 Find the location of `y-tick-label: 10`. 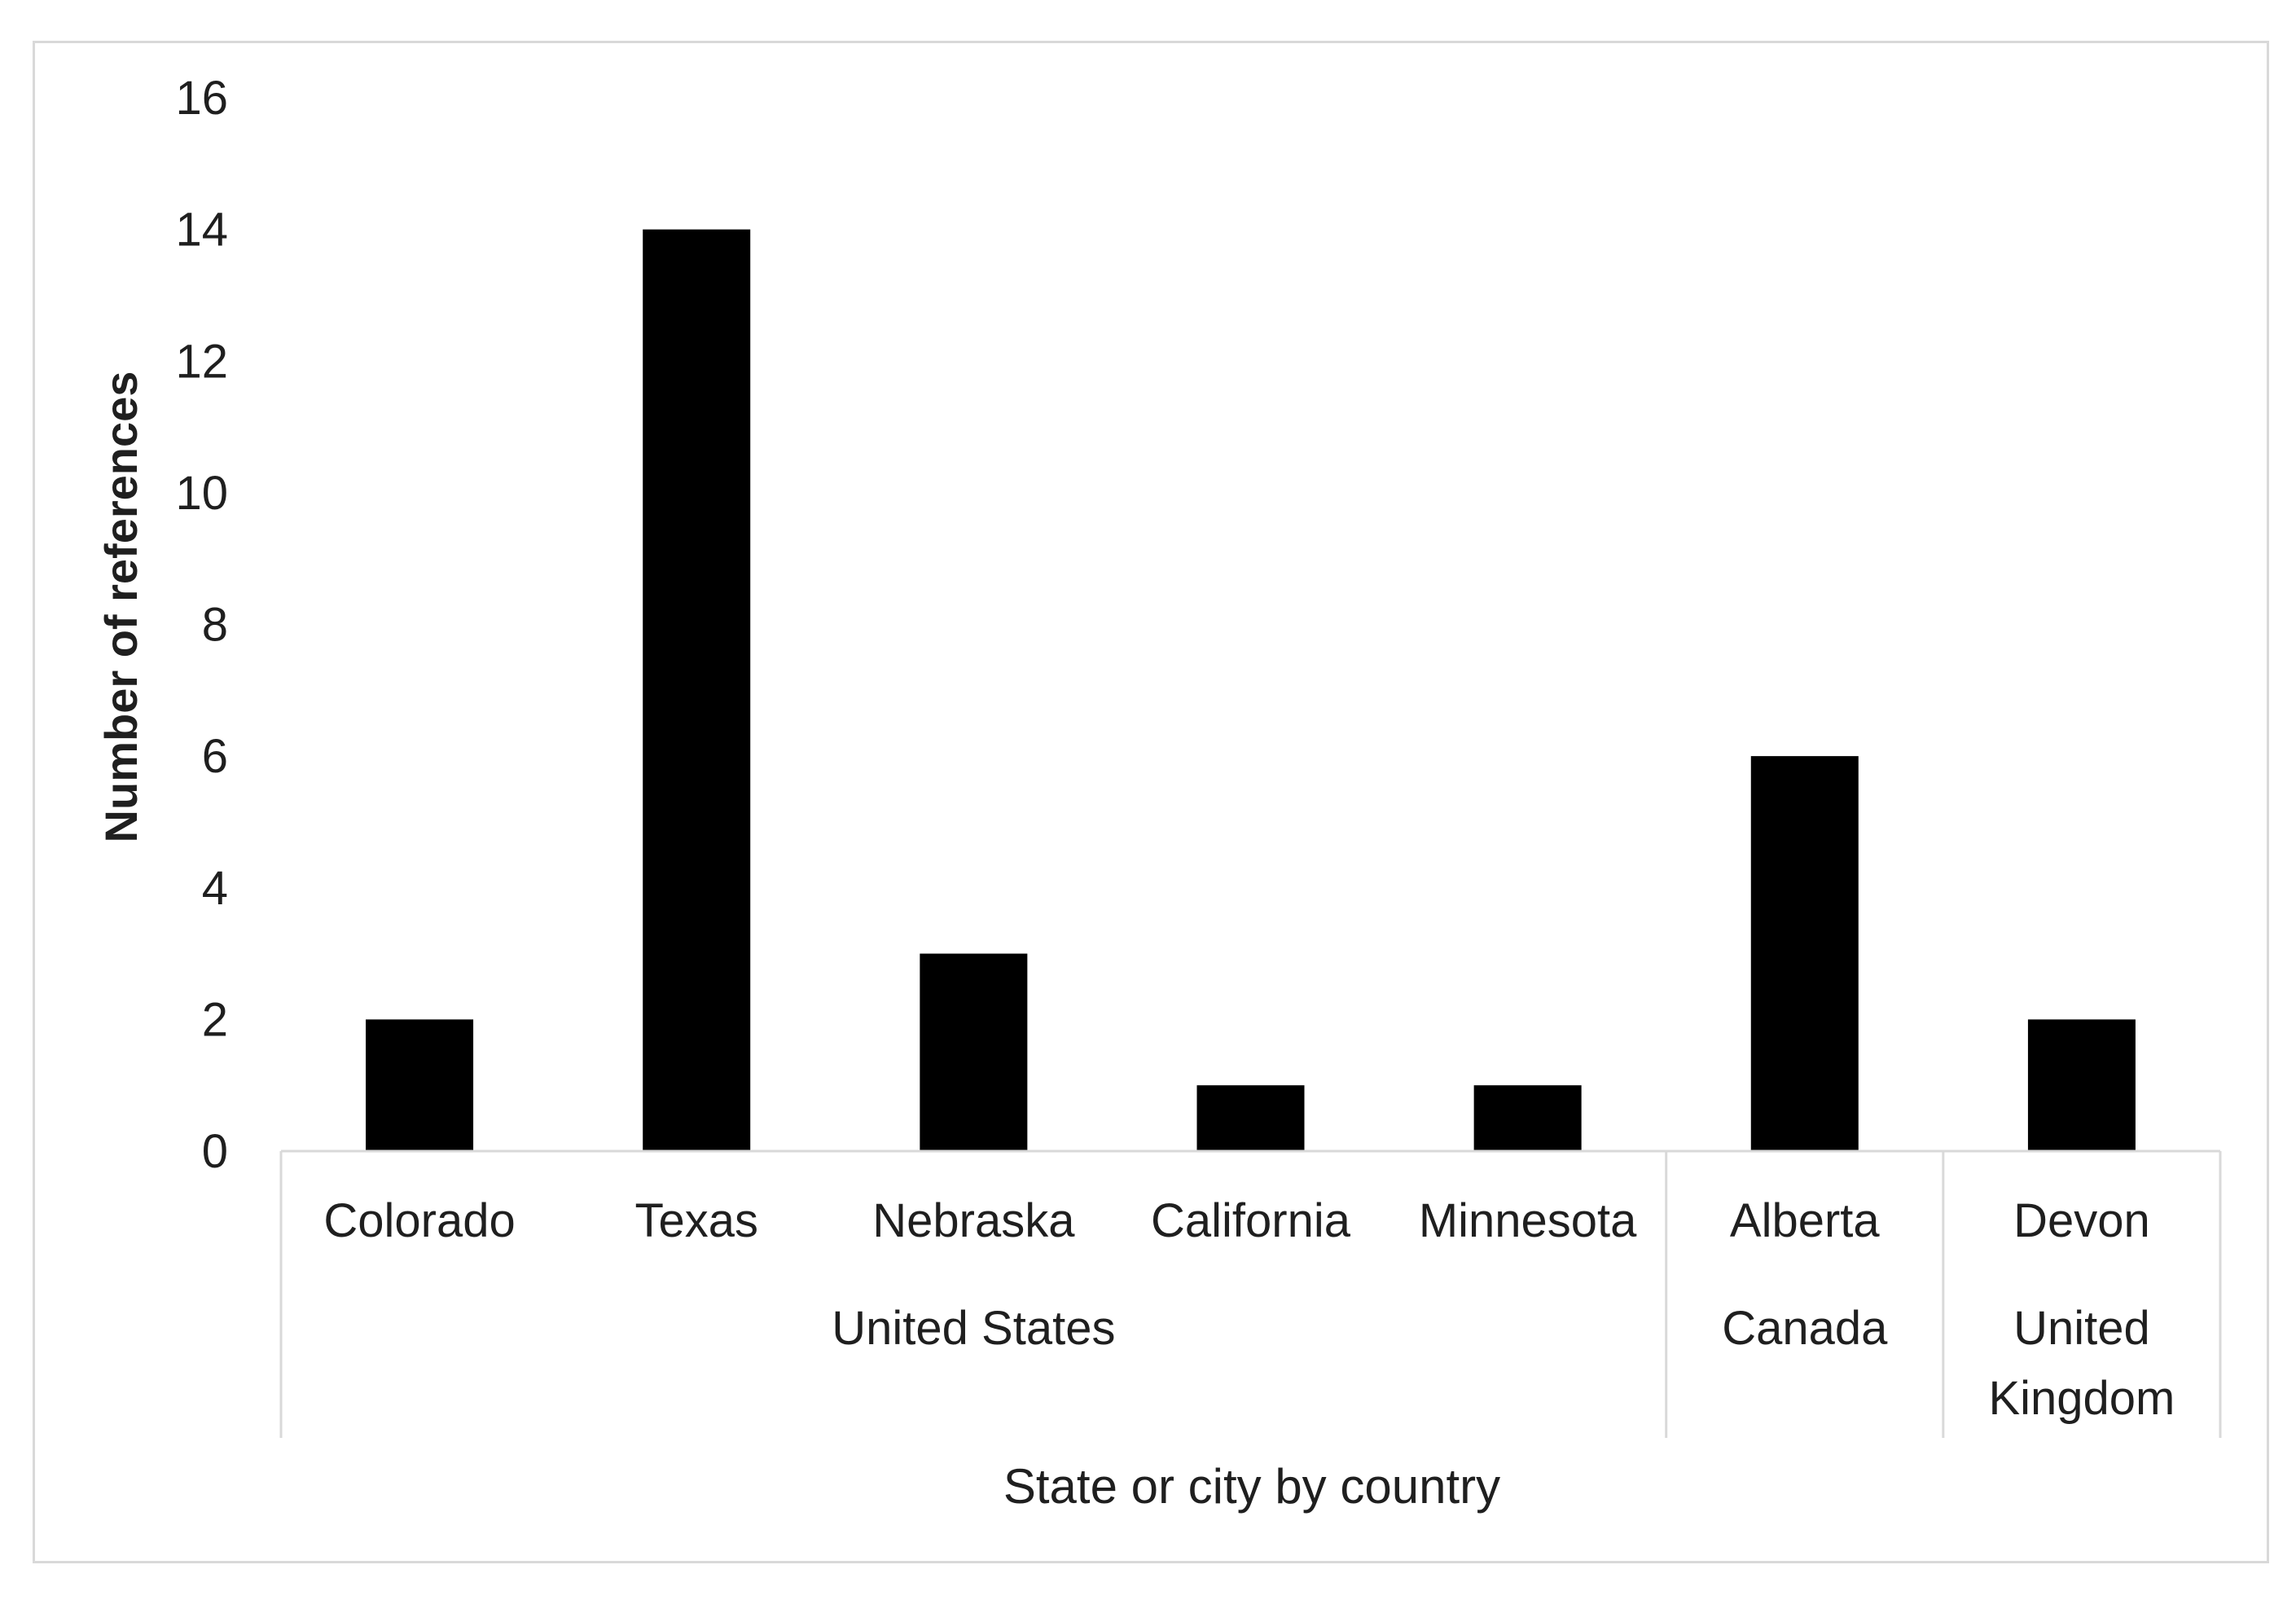

y-tick-label: 10 is located at coordinates (201, 494).